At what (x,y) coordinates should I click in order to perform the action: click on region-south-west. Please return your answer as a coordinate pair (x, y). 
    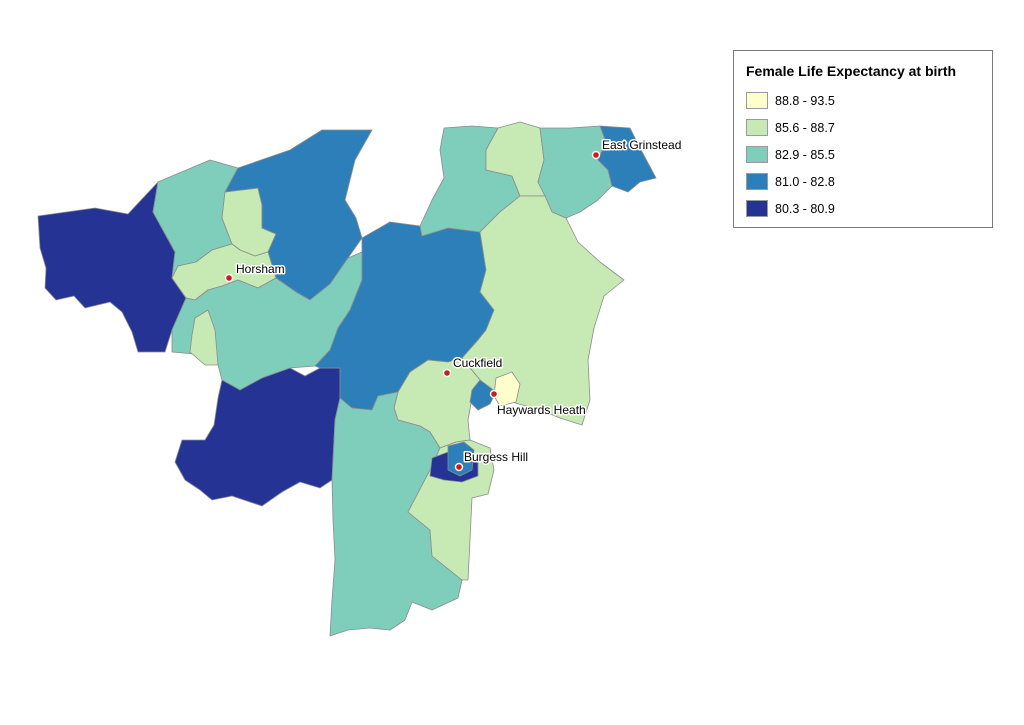
    Looking at the image, I should click on (257, 437).